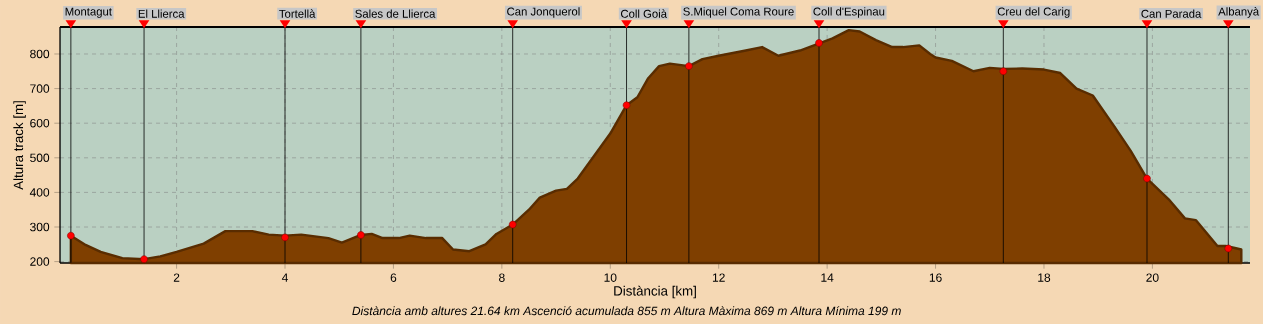 The height and width of the screenshot is (324, 1263). What do you see at coordinates (502, 277) in the screenshot?
I see `x-tick-label: 8` at bounding box center [502, 277].